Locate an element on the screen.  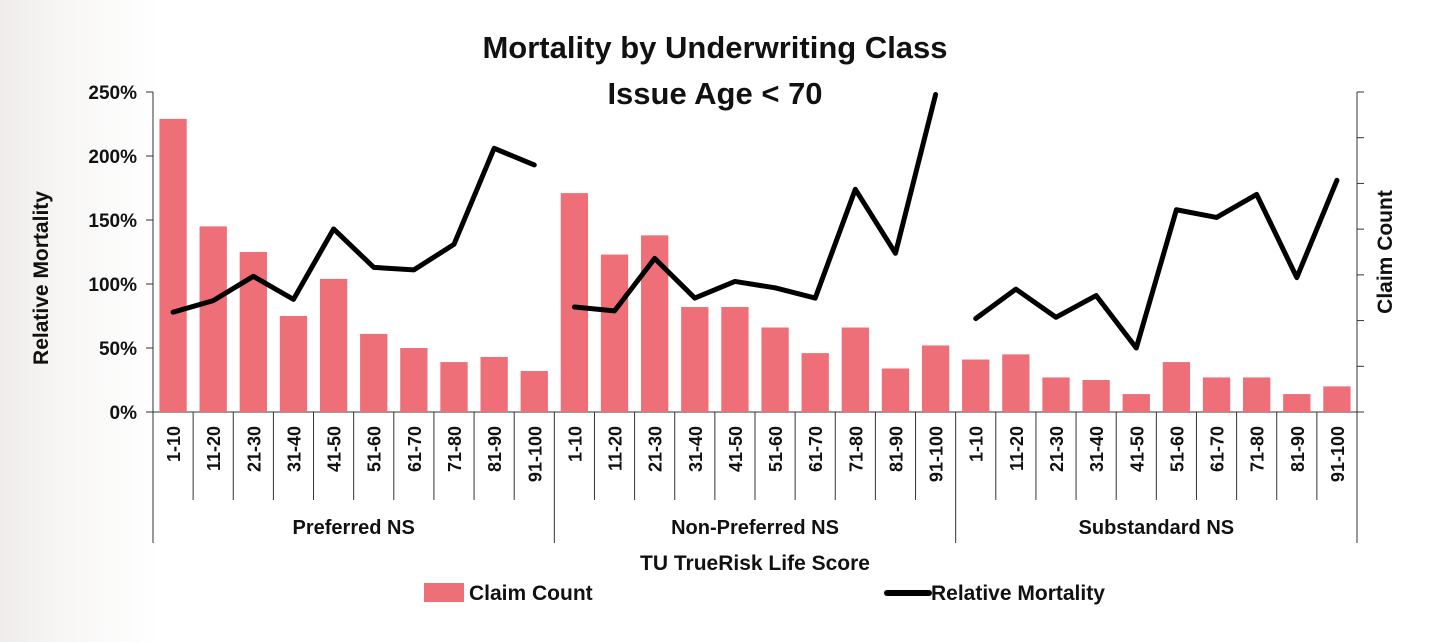
y-tick-label: 0% is located at coordinates (124, 413).